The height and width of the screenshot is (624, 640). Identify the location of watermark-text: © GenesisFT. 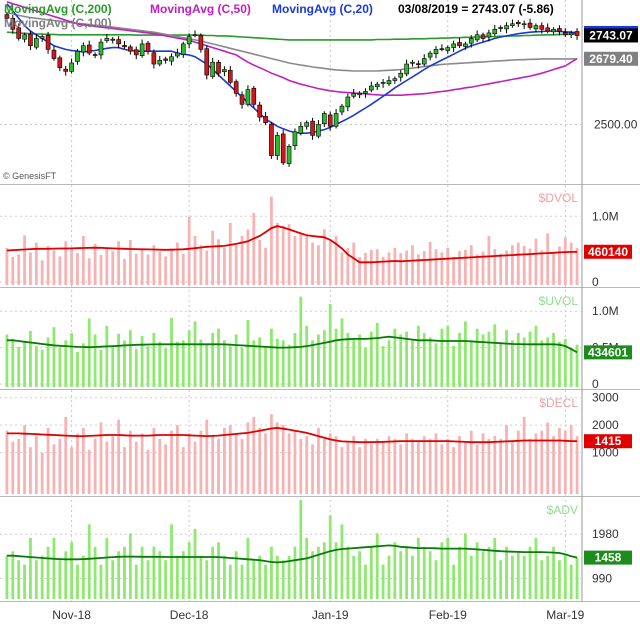
(30, 176).